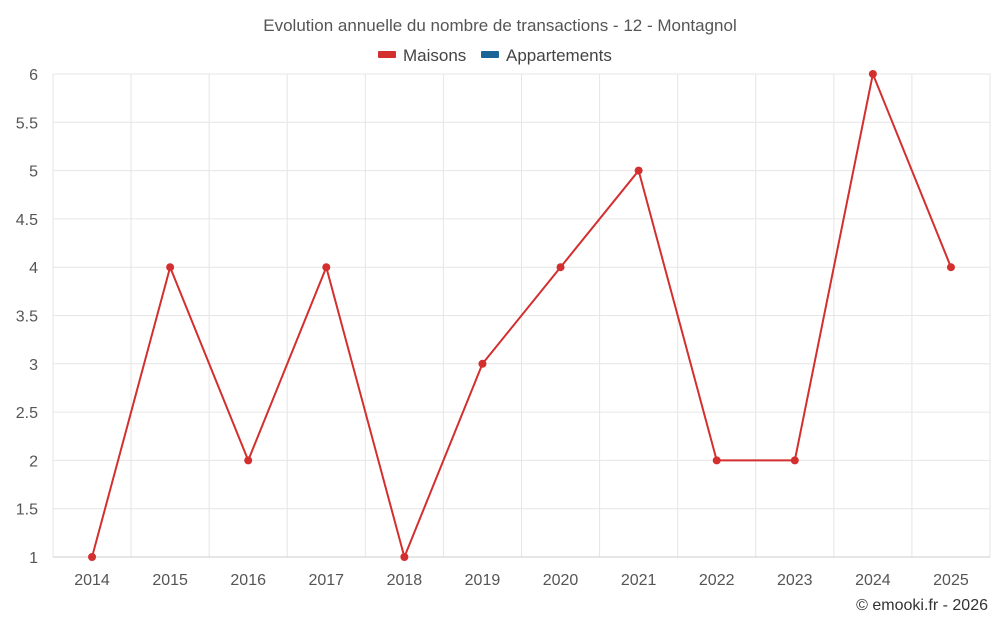 Image resolution: width=1000 pixels, height=625 pixels. I want to click on legend-label-maisons: Maisons, so click(434, 55).